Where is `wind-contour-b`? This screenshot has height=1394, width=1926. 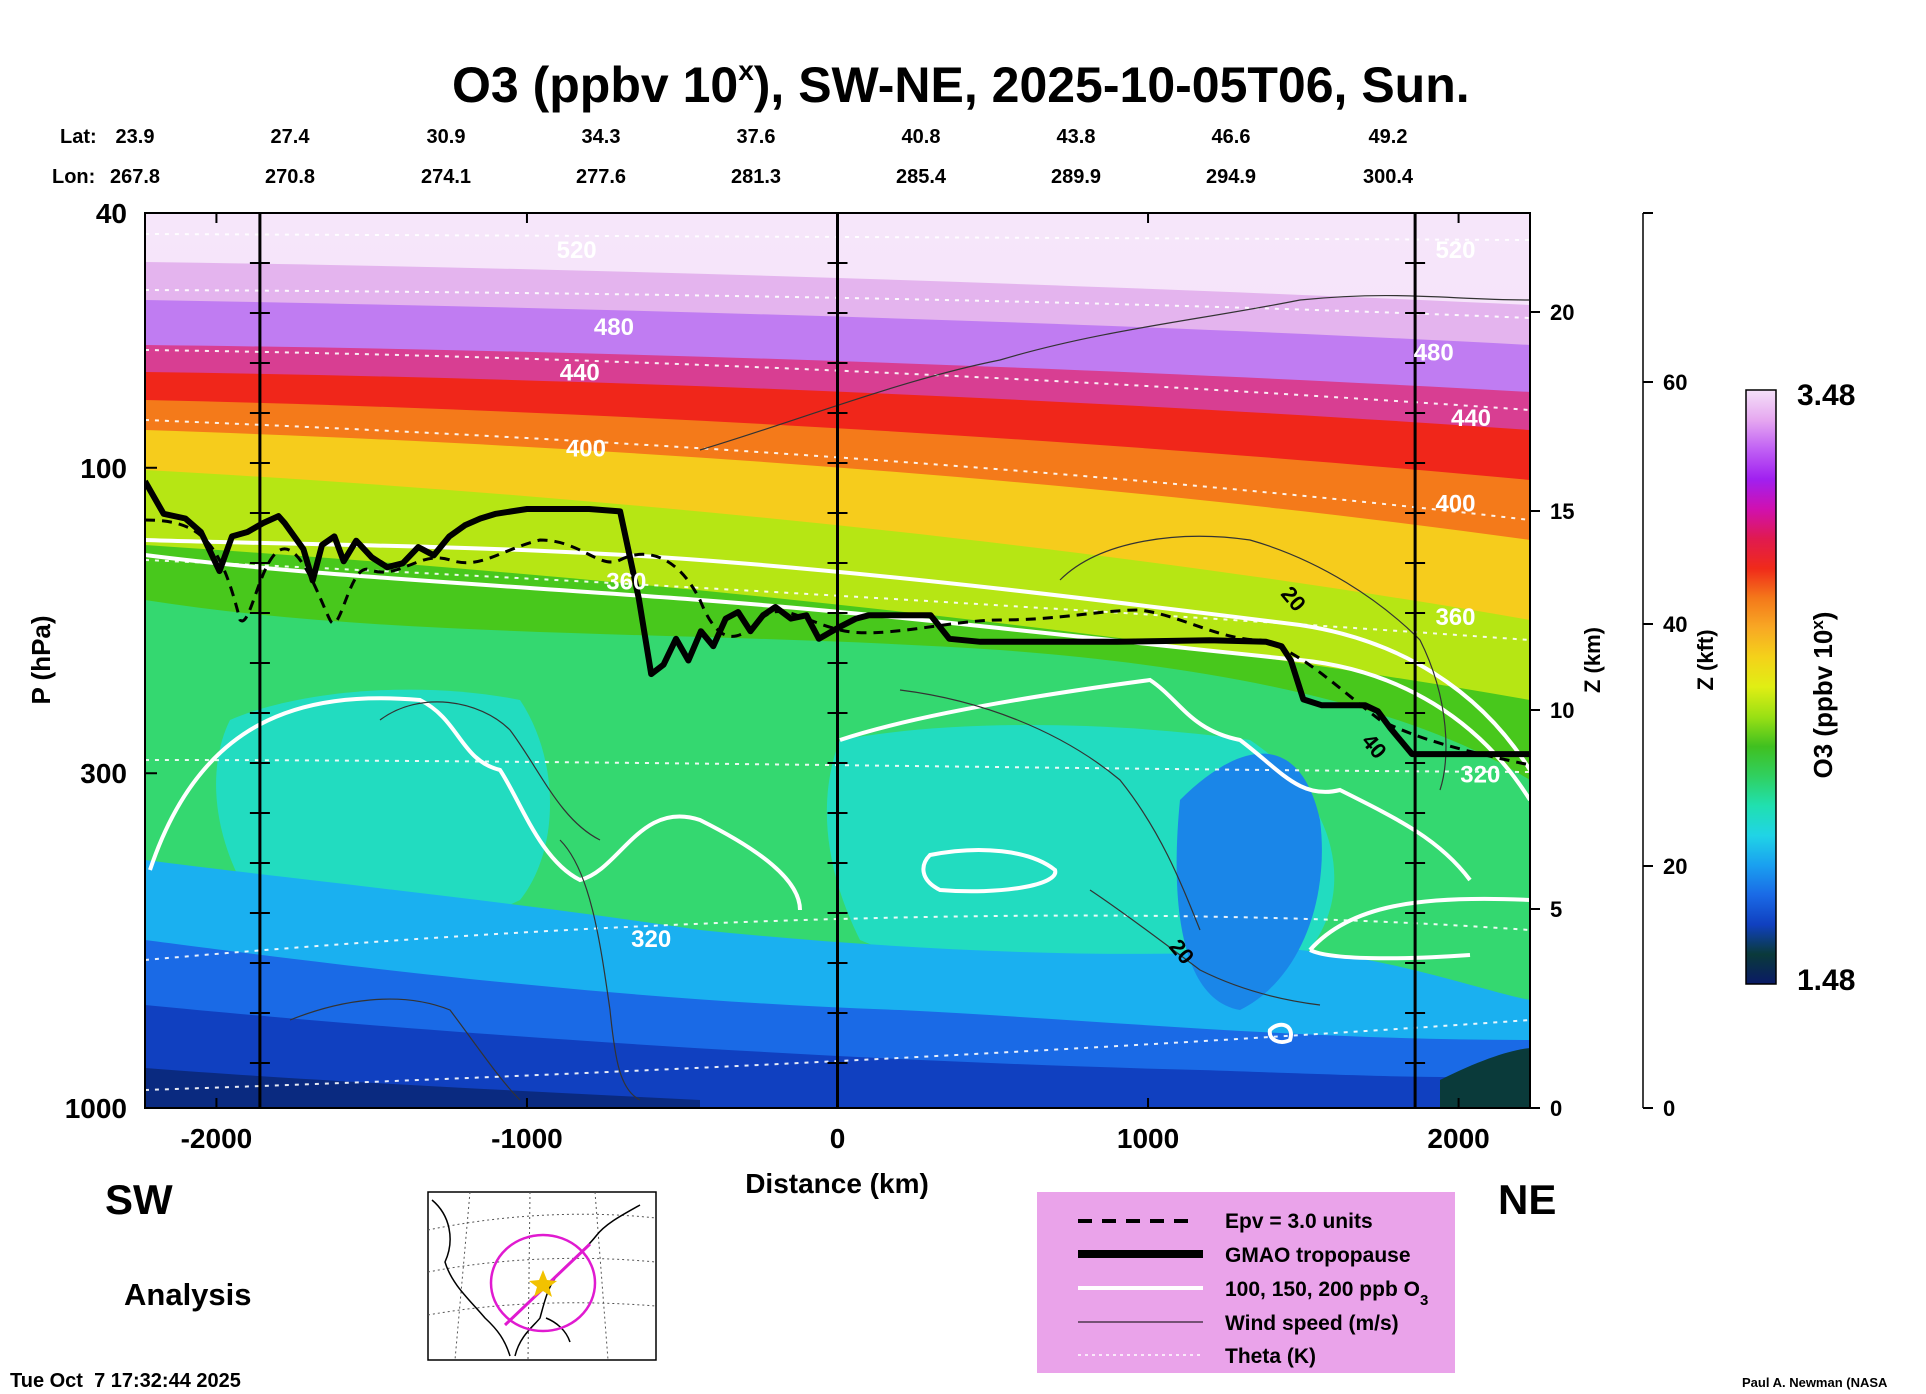 wind-contour-b is located at coordinates (1253, 663).